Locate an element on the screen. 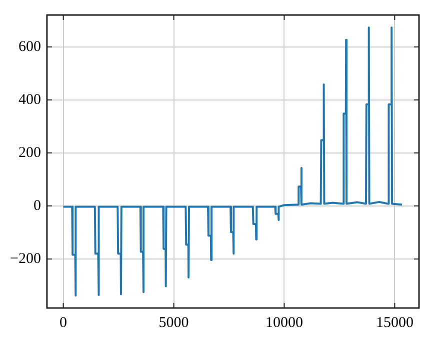 This screenshot has width=435, height=344. x-tick-label: 0 is located at coordinates (64, 322).